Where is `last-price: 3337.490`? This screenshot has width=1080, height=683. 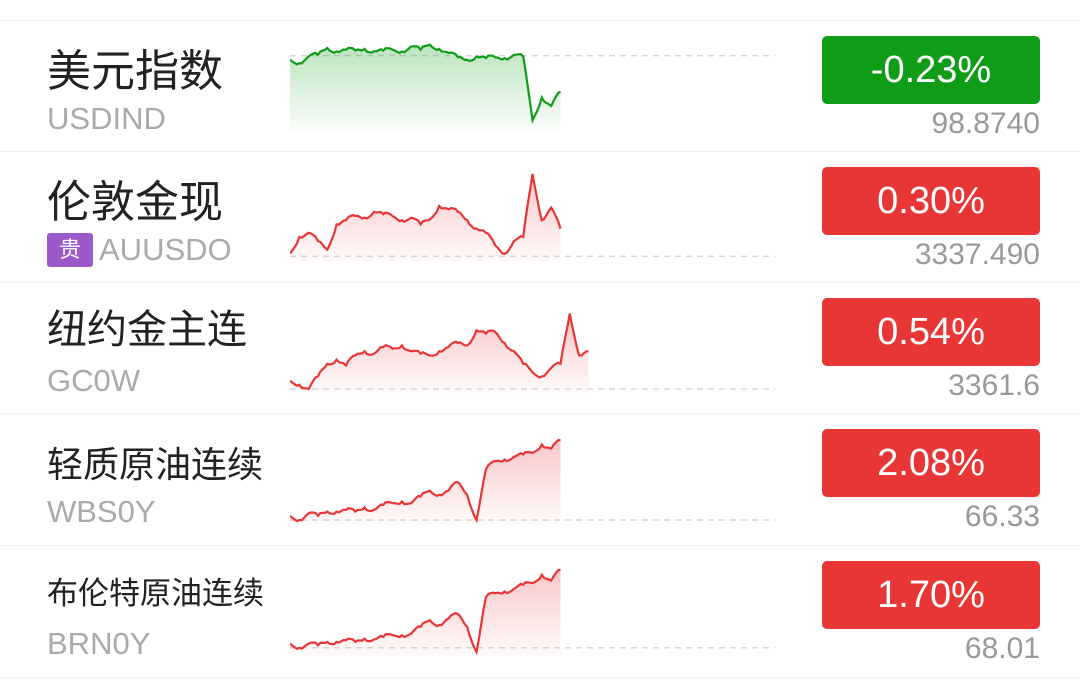 last-price: 3337.490 is located at coordinates (977, 254).